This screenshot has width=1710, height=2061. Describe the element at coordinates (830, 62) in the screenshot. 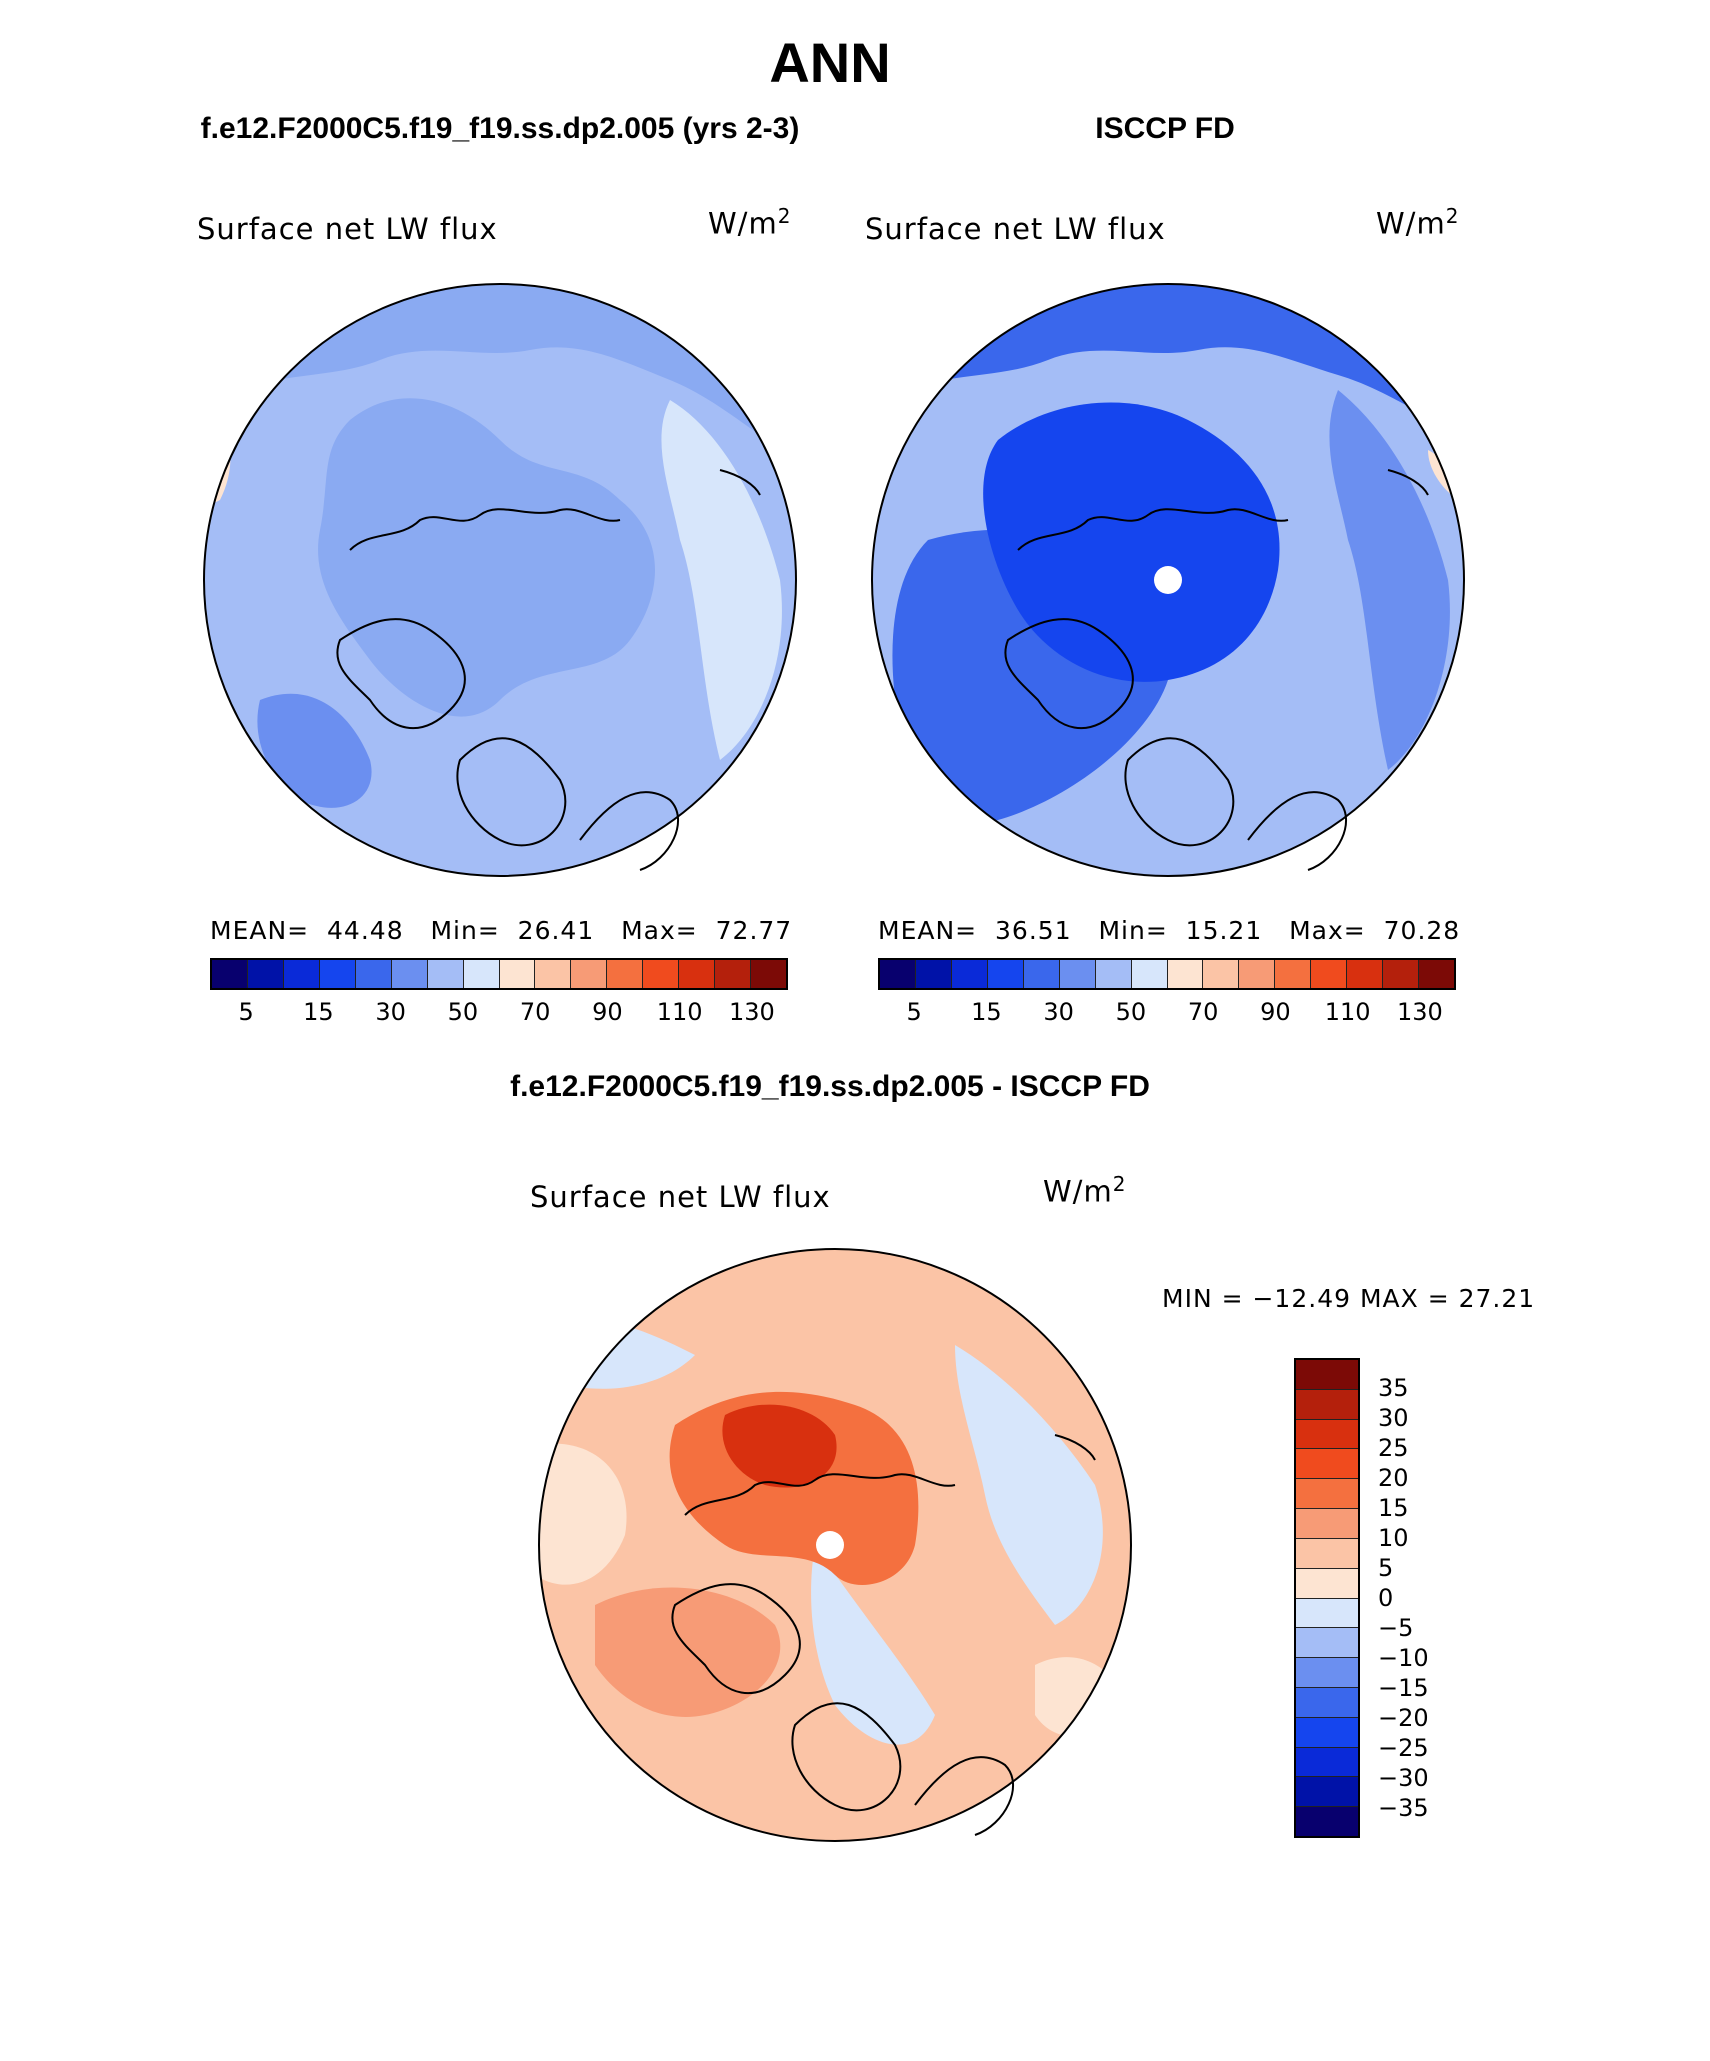

I see `page-title: ANN` at that location.